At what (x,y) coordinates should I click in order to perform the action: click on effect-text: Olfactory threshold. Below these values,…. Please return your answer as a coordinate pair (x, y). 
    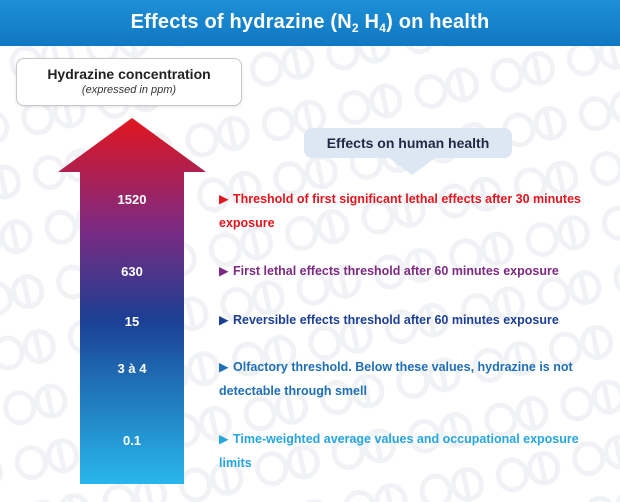
    Looking at the image, I should click on (396, 379).